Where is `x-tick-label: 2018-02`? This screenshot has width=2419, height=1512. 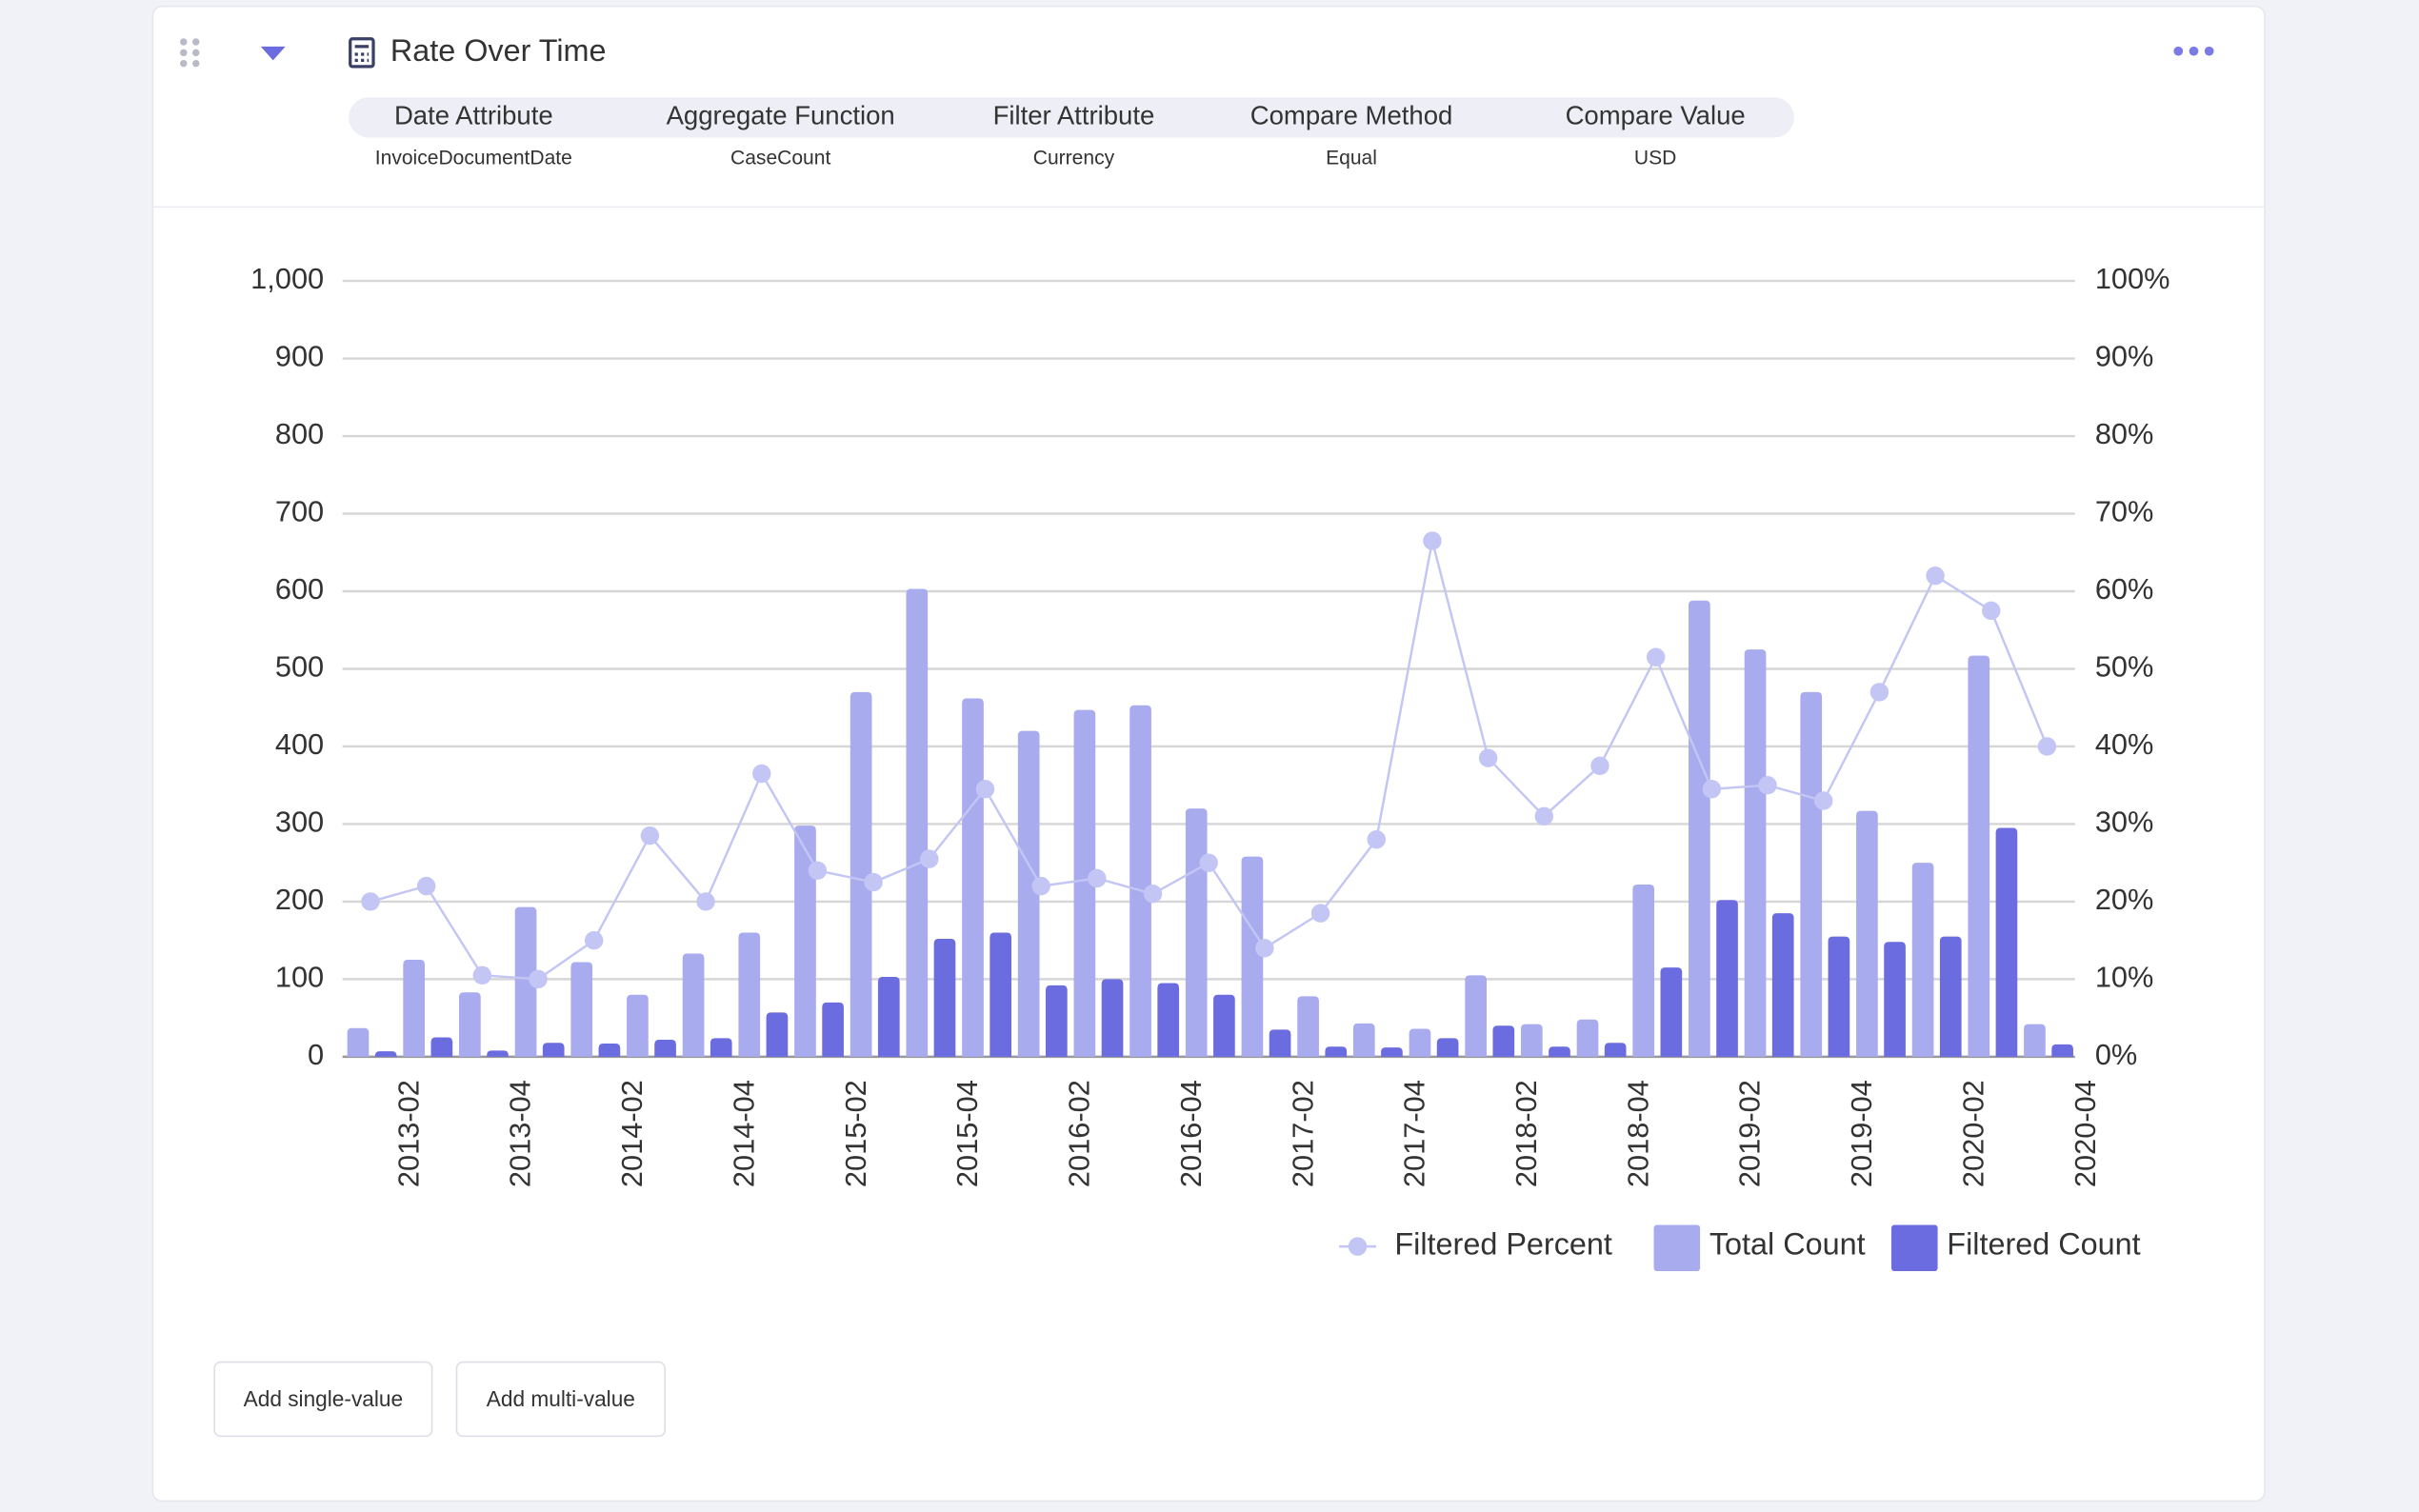 x-tick-label: 2018-02 is located at coordinates (1526, 1133).